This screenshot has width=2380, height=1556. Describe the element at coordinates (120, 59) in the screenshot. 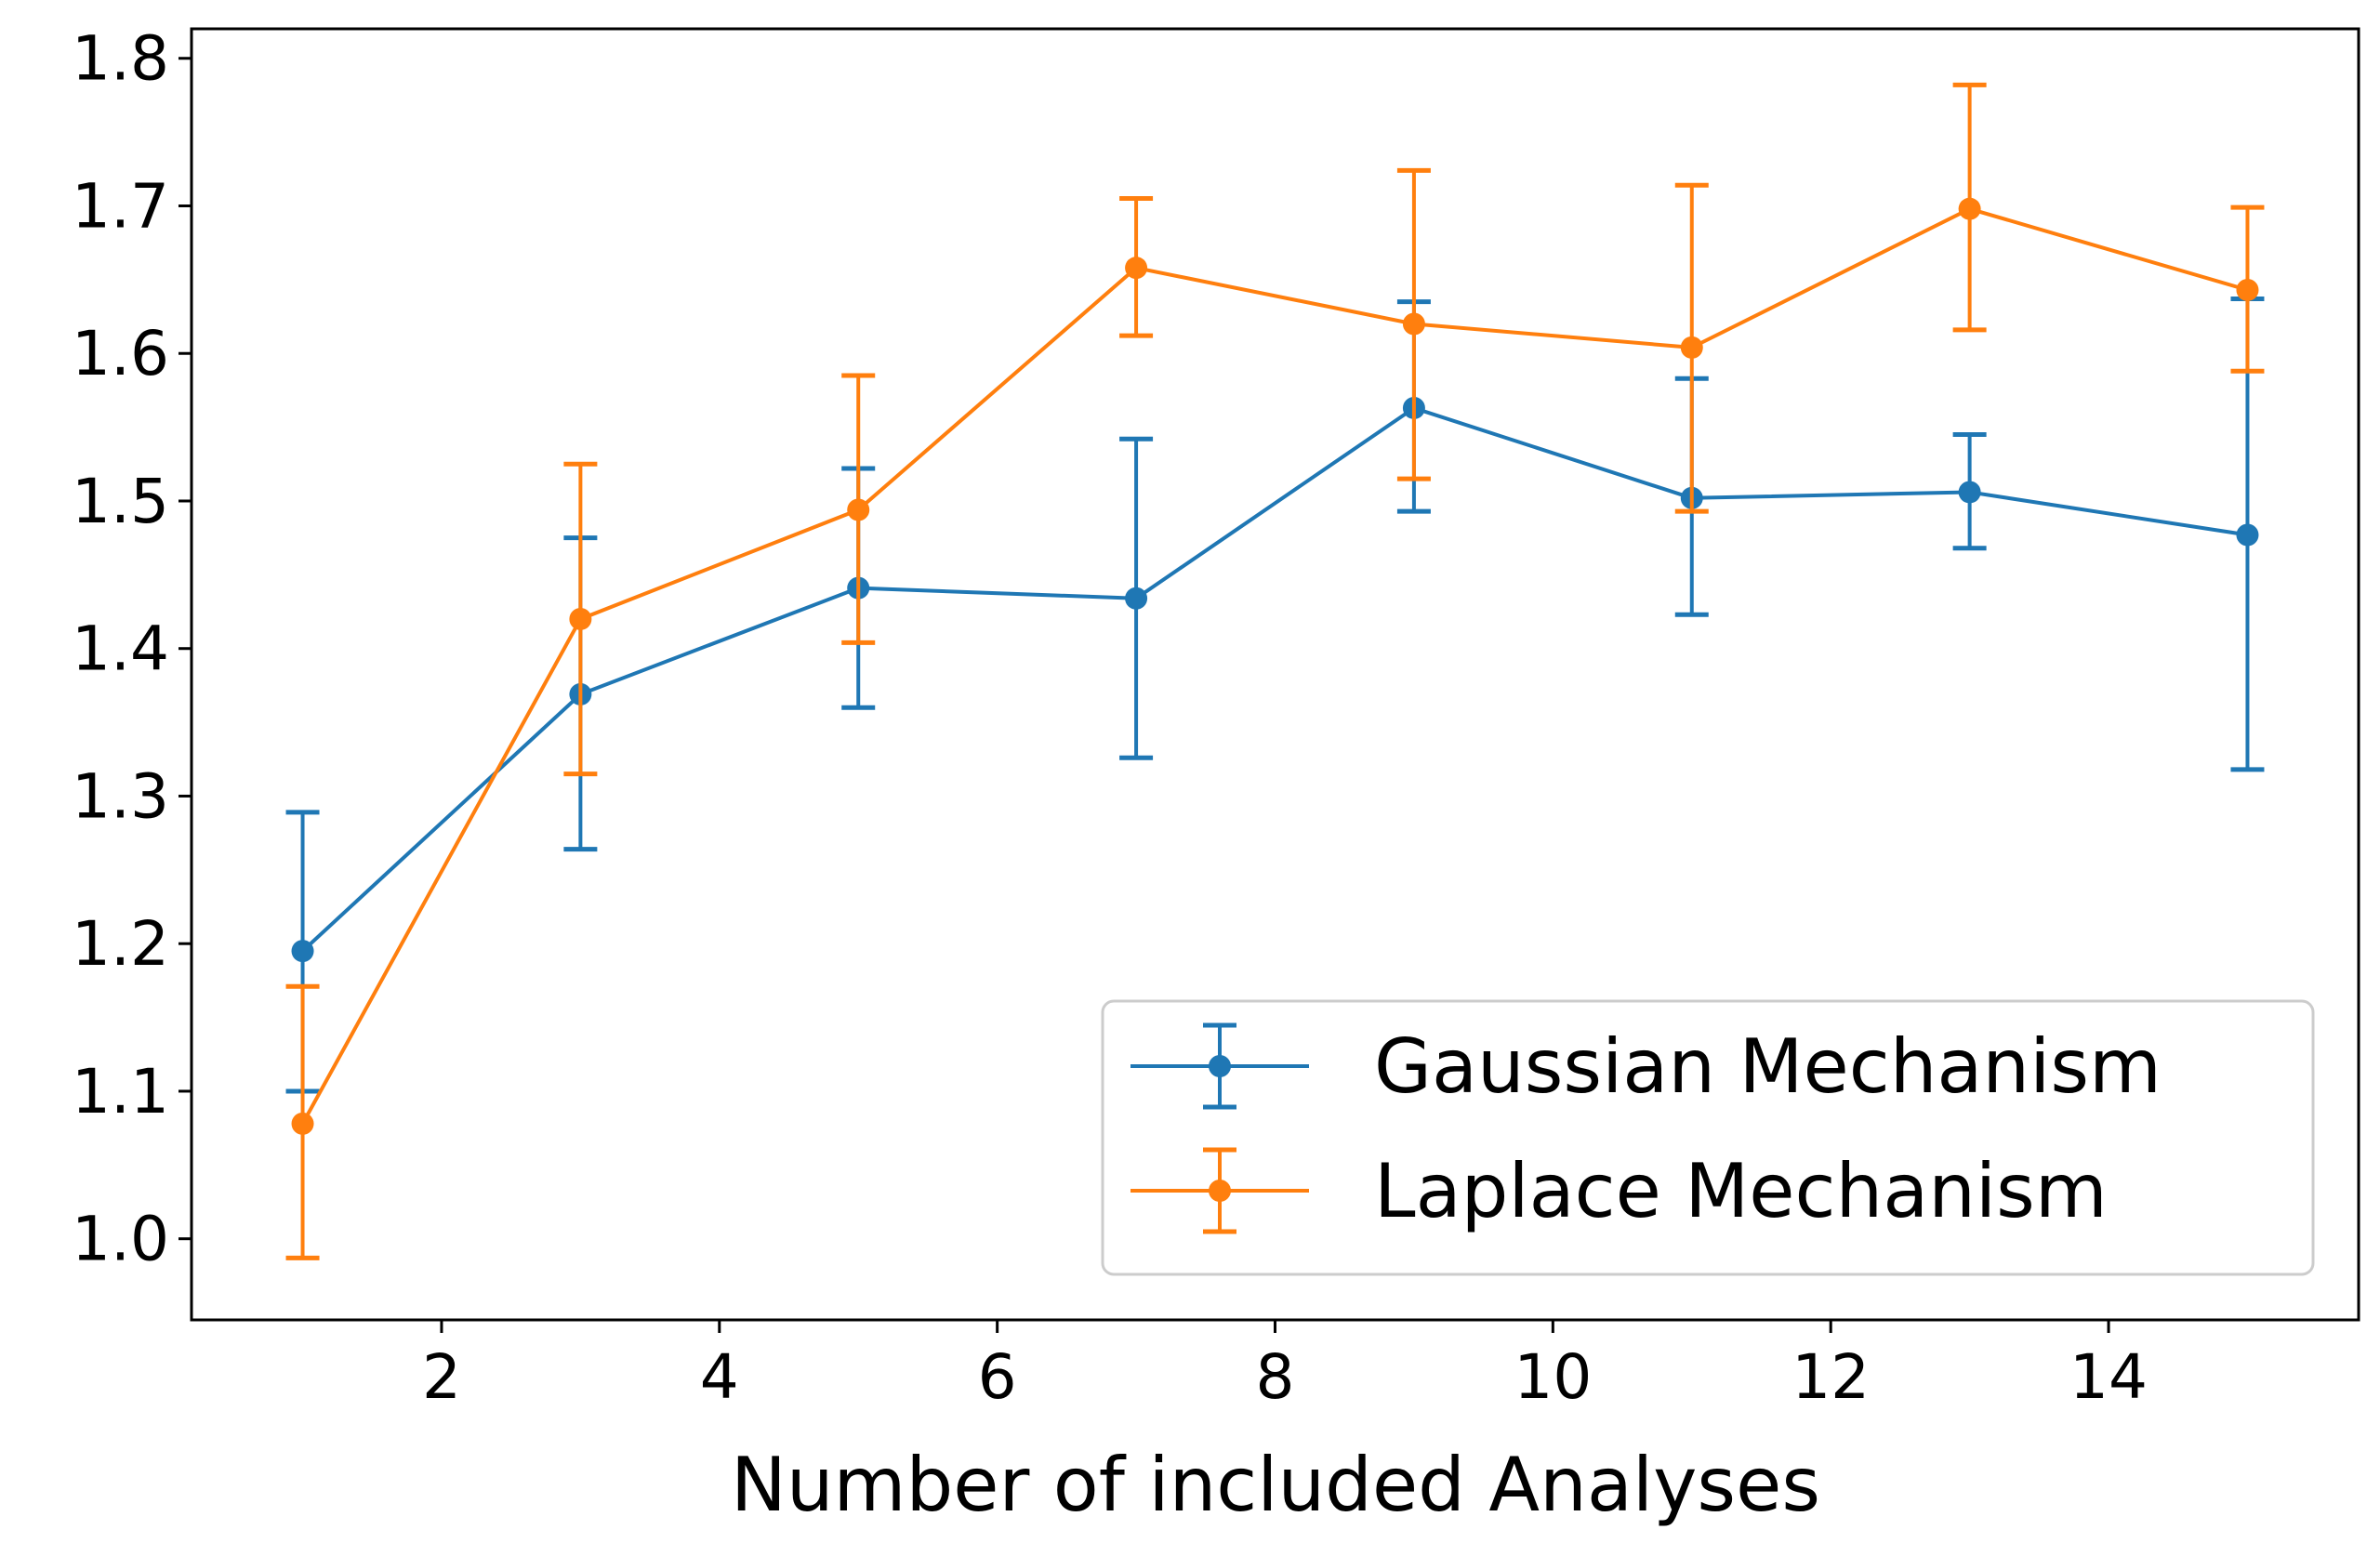

I see `y-tick-label: 1.8` at that location.